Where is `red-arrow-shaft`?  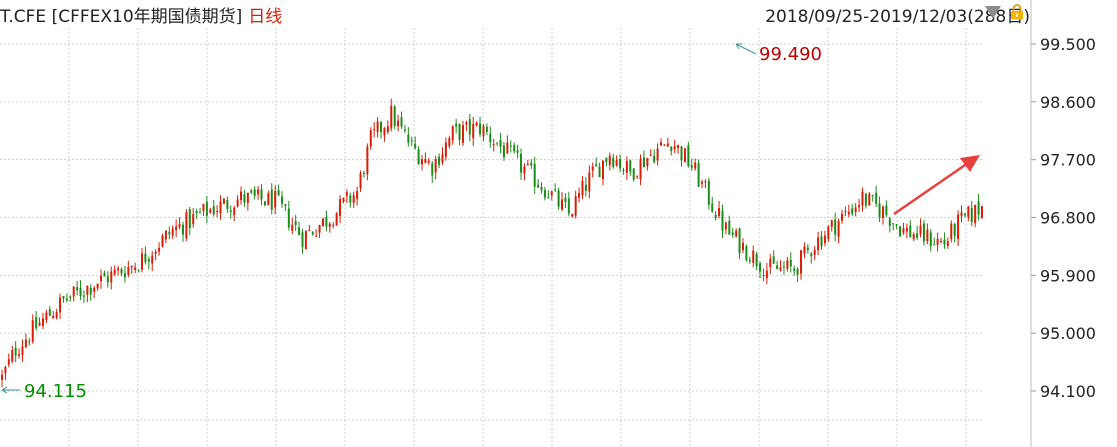
red-arrow-shaft is located at coordinates (931, 188).